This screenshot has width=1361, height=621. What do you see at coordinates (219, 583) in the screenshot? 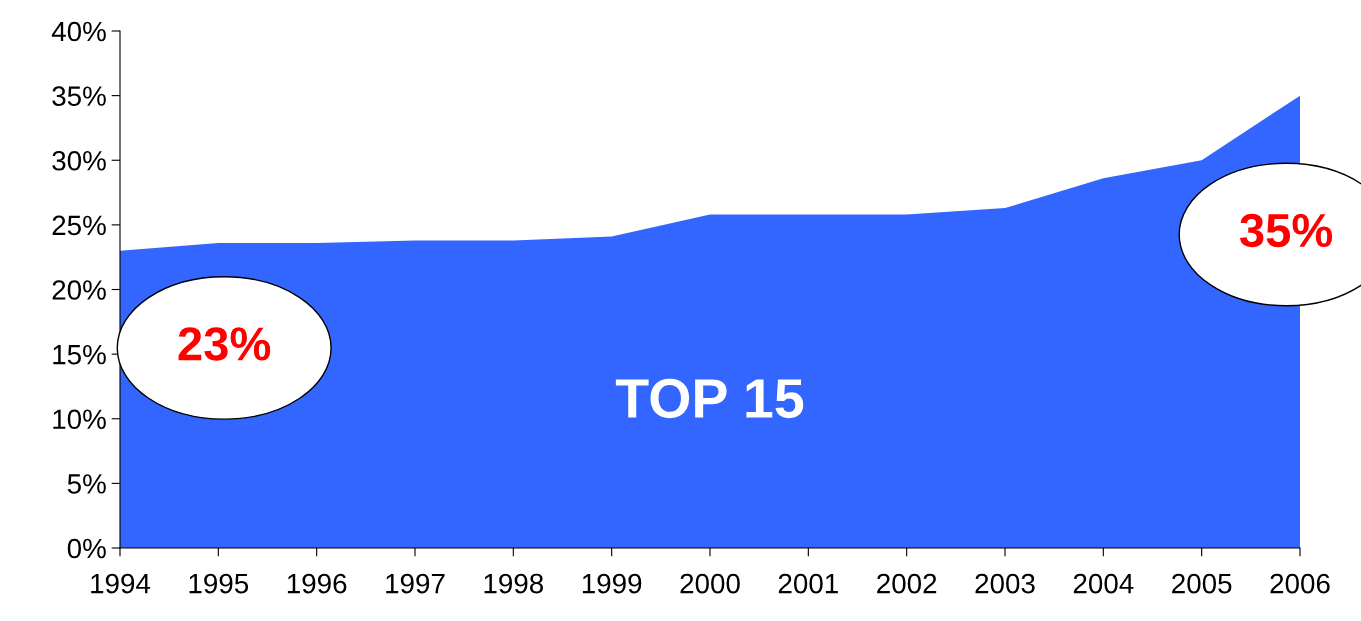
I see `x-tick-label: 1995` at bounding box center [219, 583].